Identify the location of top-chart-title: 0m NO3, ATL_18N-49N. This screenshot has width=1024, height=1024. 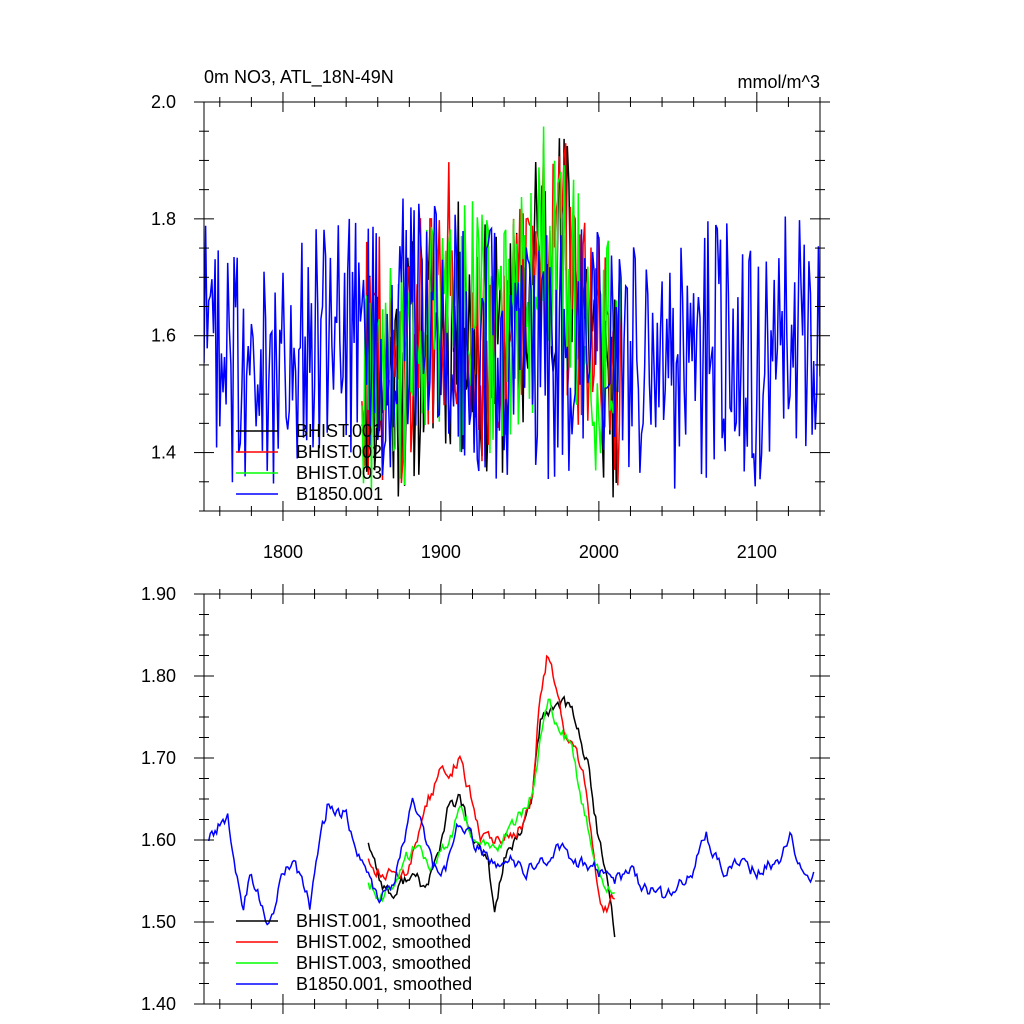
(299, 77).